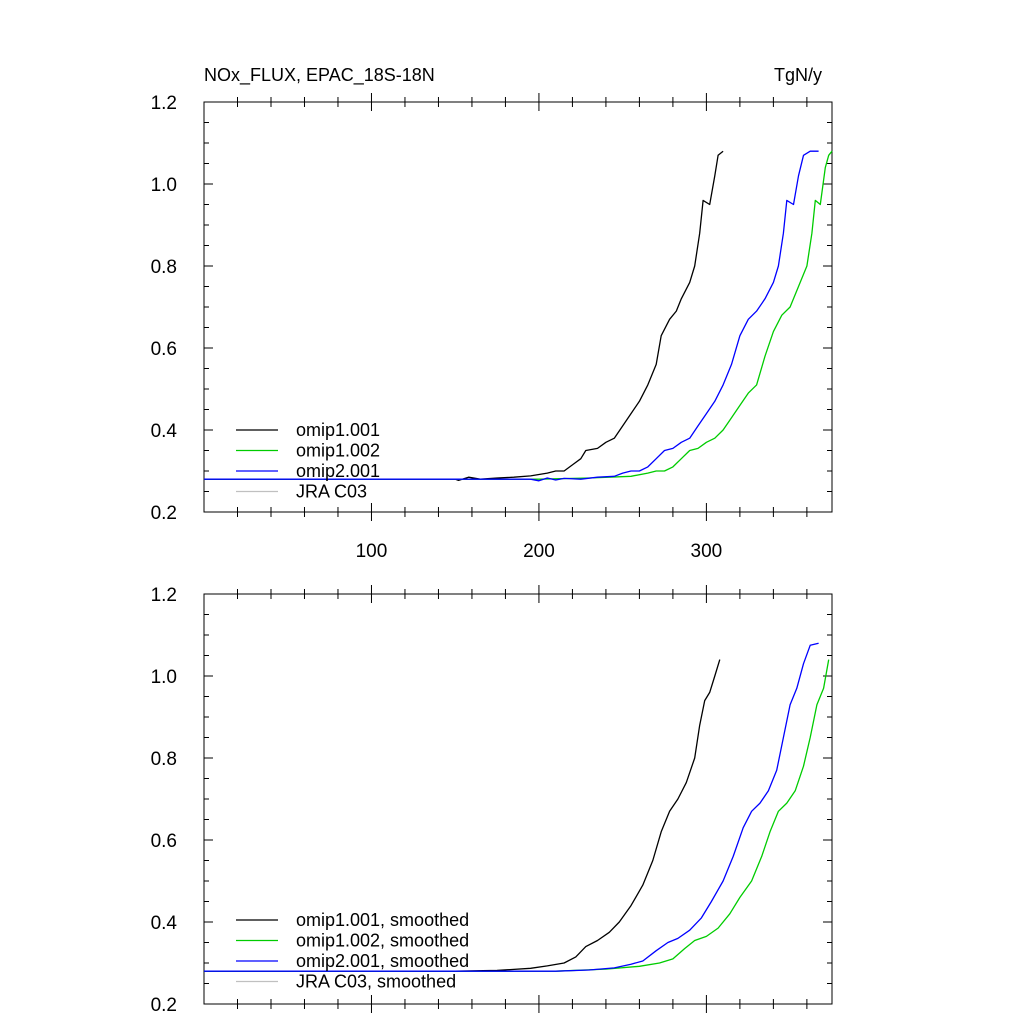 This screenshot has height=1024, width=1024. I want to click on legend-label: omip1.001, so click(338, 430).